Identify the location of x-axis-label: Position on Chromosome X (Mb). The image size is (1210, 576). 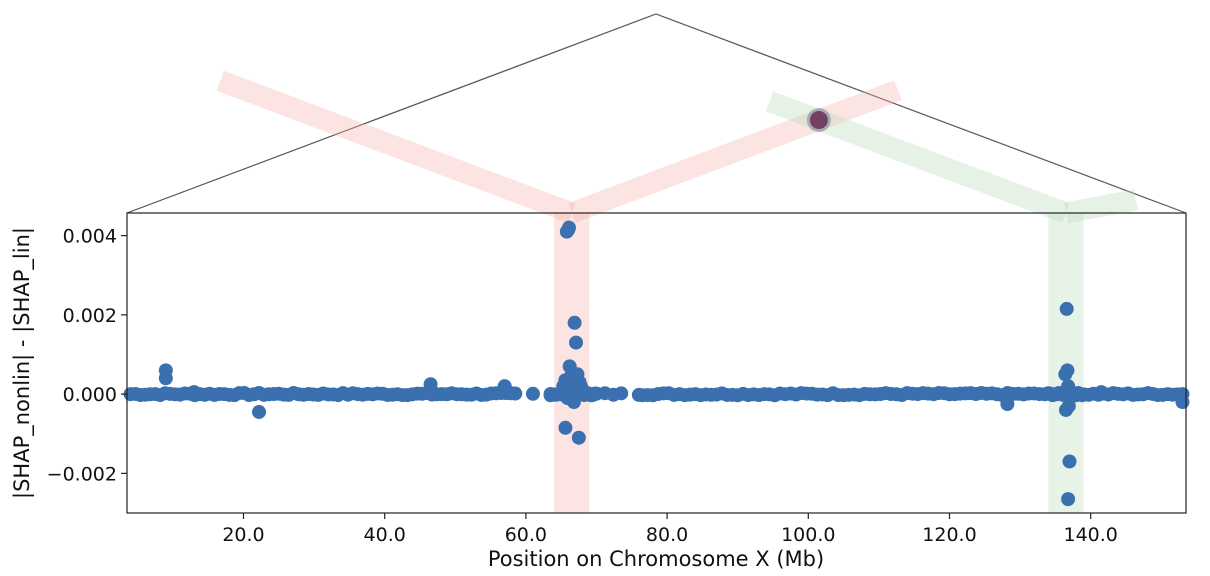
(656, 559).